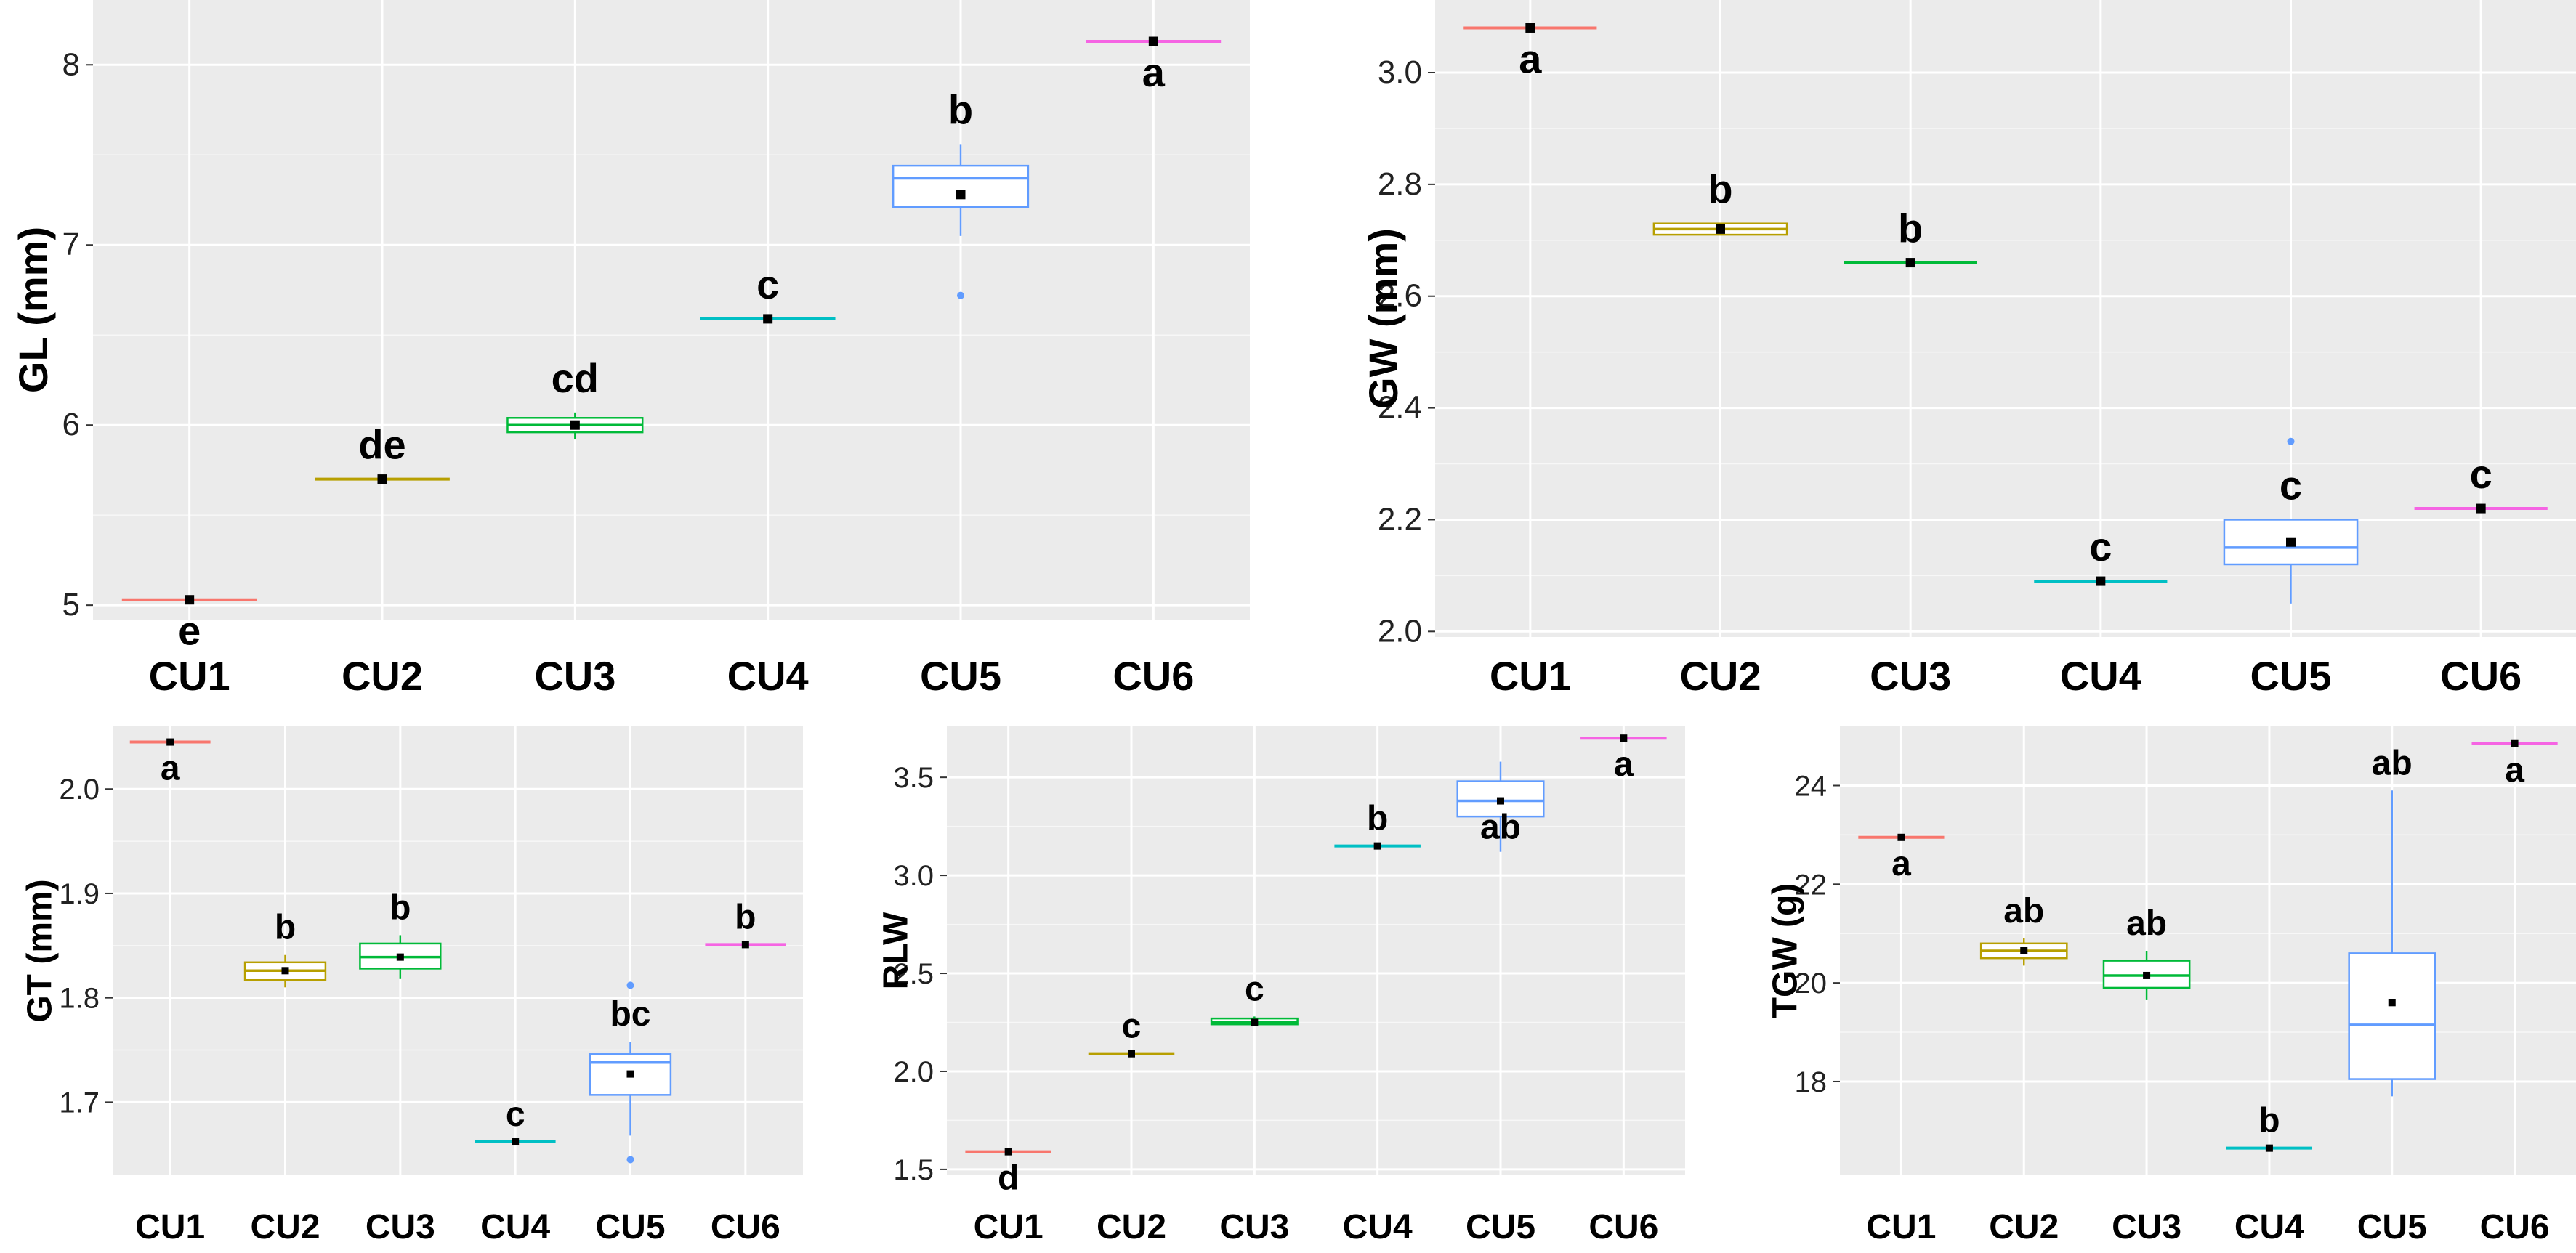 The width and height of the screenshot is (2576, 1253). What do you see at coordinates (914, 1170) in the screenshot?
I see `y-tick-label: 1.5` at bounding box center [914, 1170].